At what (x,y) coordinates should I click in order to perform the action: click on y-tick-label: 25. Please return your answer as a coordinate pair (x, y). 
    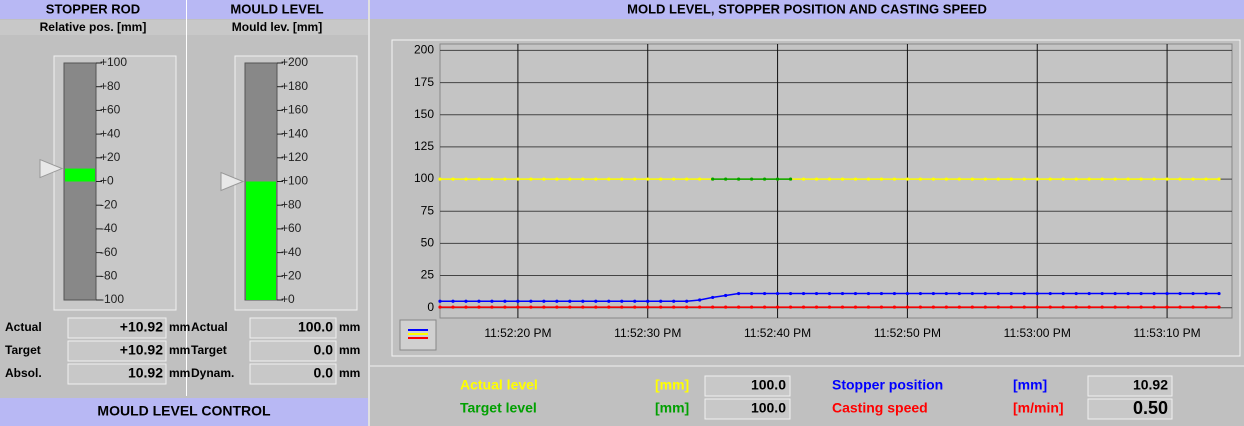
    Looking at the image, I should click on (428, 275).